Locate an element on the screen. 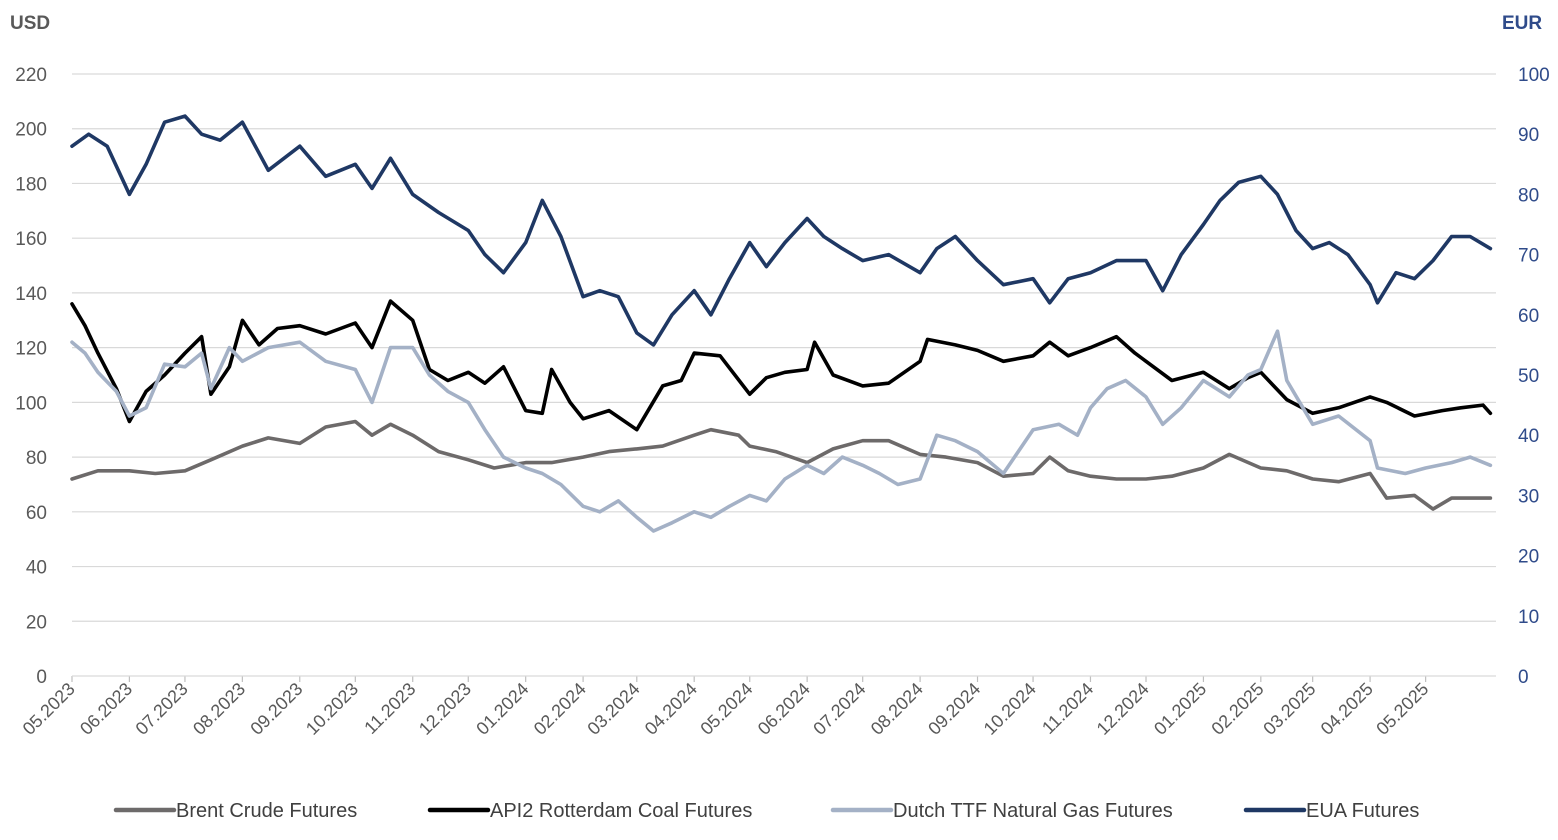  left-tick-label: 20 is located at coordinates (36, 622).